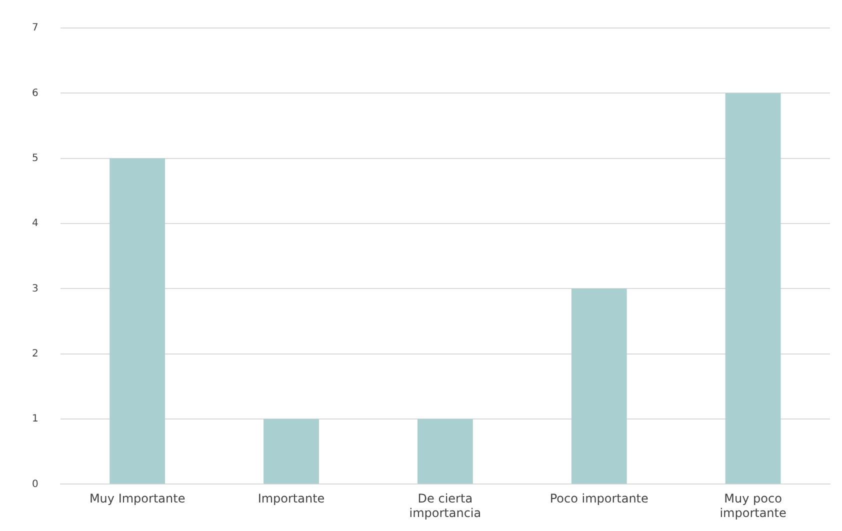  I want to click on x-tick-label: De cierta importancia, so click(445, 506).